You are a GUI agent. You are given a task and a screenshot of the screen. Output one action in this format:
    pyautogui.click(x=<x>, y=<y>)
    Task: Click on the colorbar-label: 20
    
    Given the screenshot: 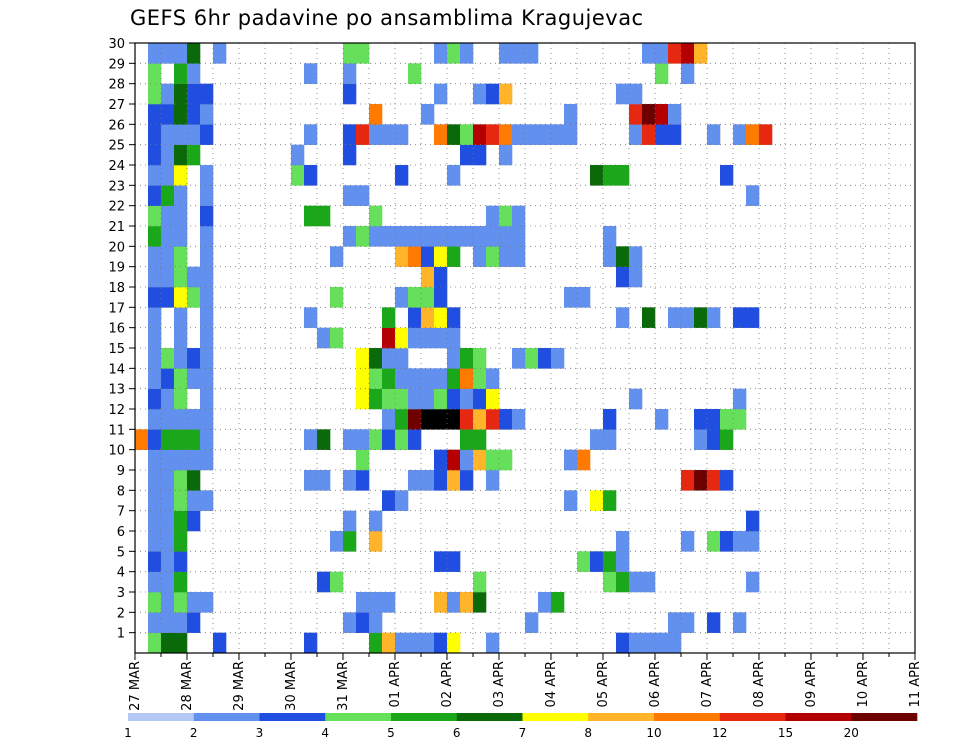 What is the action you would take?
    pyautogui.click(x=851, y=733)
    